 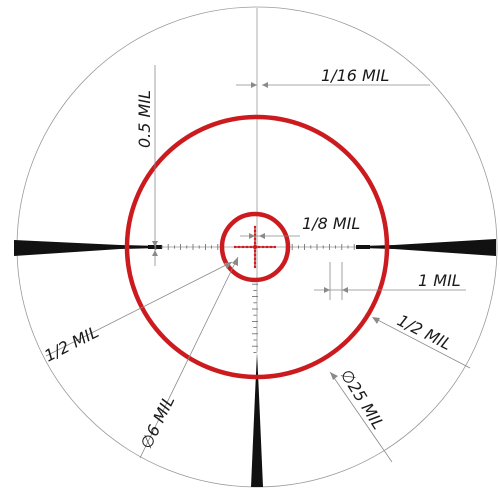 I want to click on sixteenth-mil-label: 1/16 MIL, so click(x=355, y=75).